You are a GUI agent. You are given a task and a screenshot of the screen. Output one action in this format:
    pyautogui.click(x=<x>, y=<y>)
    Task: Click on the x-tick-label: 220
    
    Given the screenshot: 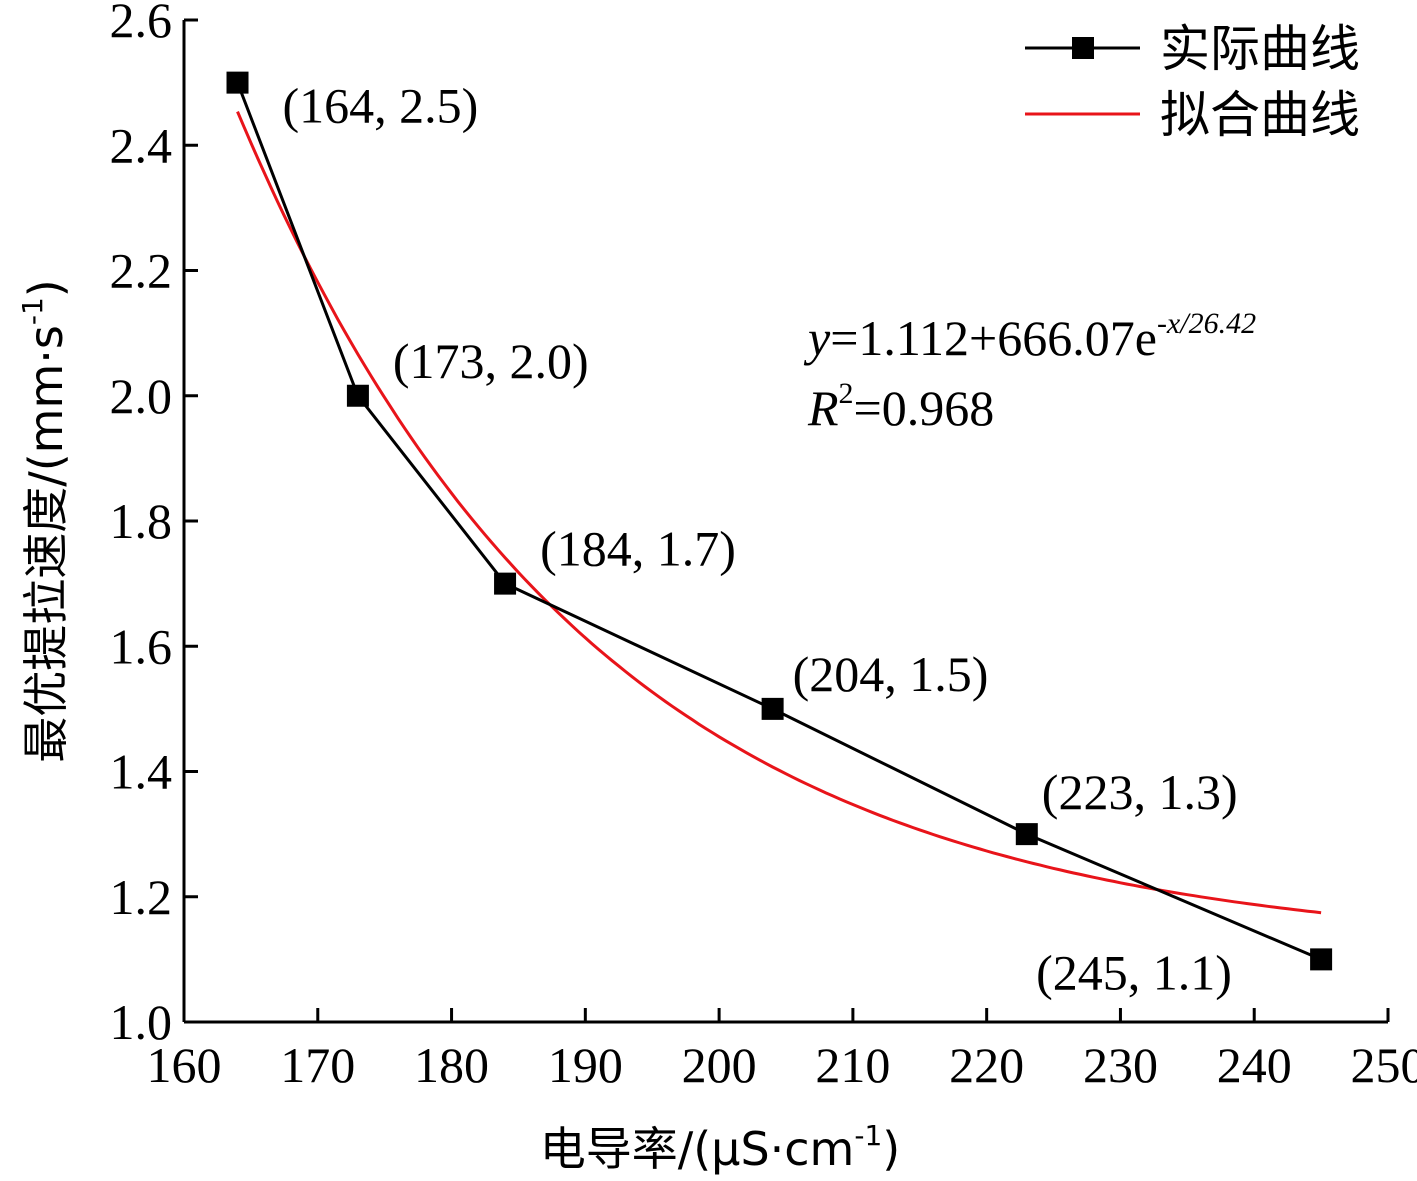 What is the action you would take?
    pyautogui.click(x=986, y=1065)
    